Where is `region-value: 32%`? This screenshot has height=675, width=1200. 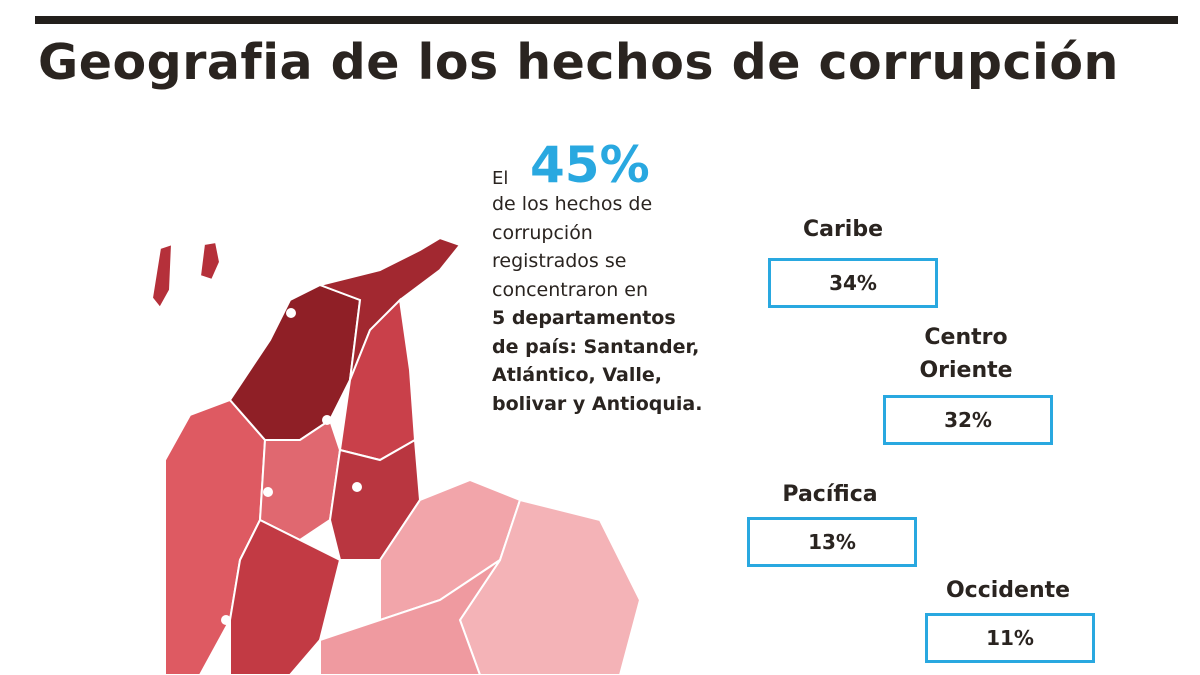 region-value: 32% is located at coordinates (968, 420).